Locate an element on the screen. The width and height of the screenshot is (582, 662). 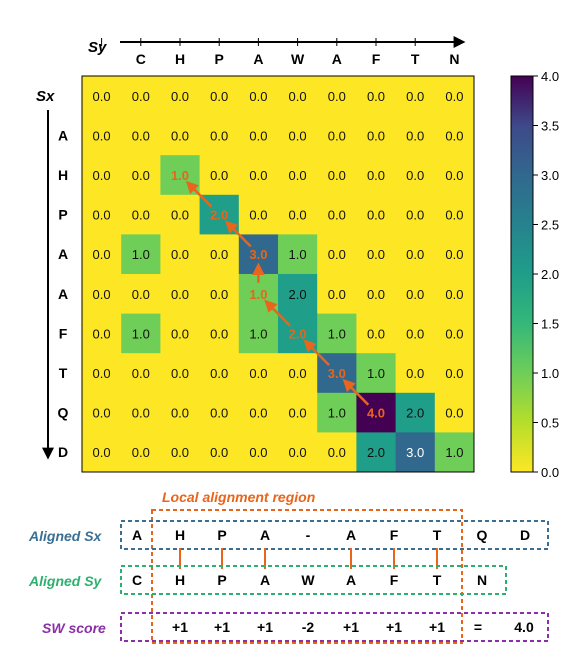
colorbar-tick-label: 3.5 is located at coordinates (550, 126).